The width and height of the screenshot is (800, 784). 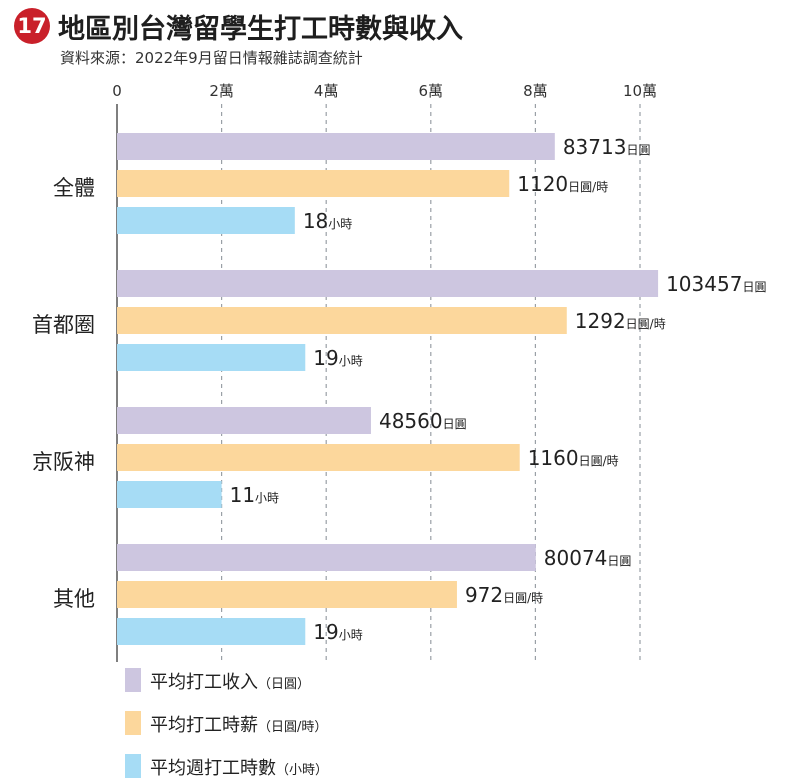 What do you see at coordinates (230, 682) in the screenshot?
I see `legend-label: 平均打工收入（日圓）` at bounding box center [230, 682].